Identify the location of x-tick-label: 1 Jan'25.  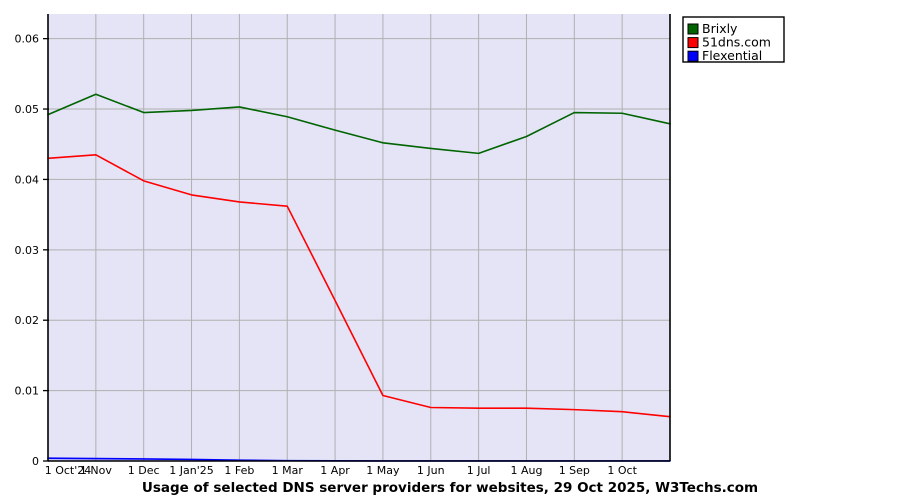
(191, 470).